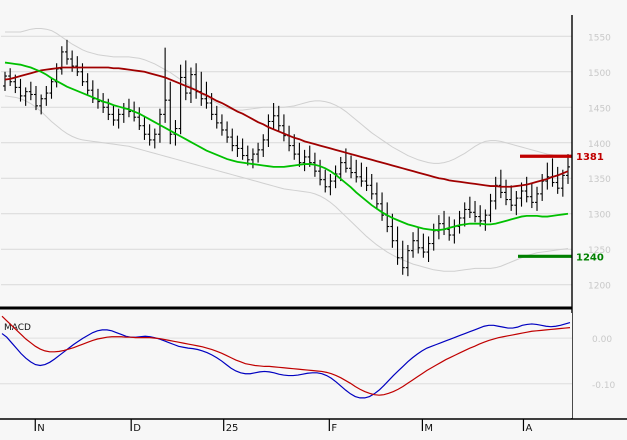 This screenshot has width=627, height=440. I want to click on price-axis-tick-label: 1550, so click(599, 38).